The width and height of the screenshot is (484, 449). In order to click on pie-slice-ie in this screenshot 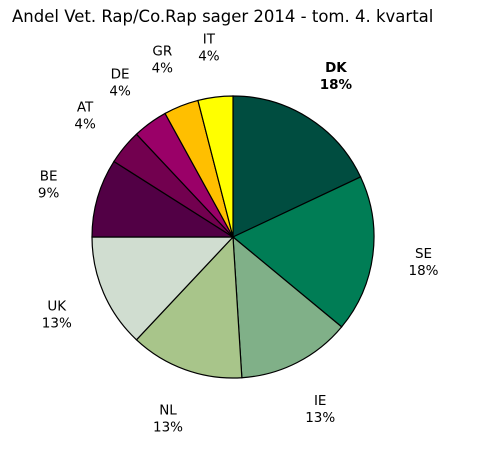, I will do `click(287, 307)`.